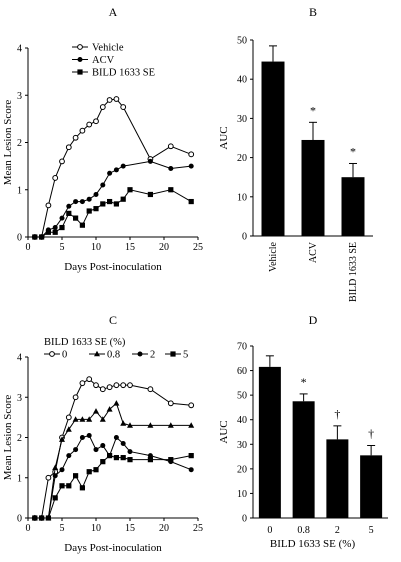 The image size is (401, 562). Describe the element at coordinates (28, 247) in the screenshot. I see `panel-a-x-tick-label: 0` at that location.